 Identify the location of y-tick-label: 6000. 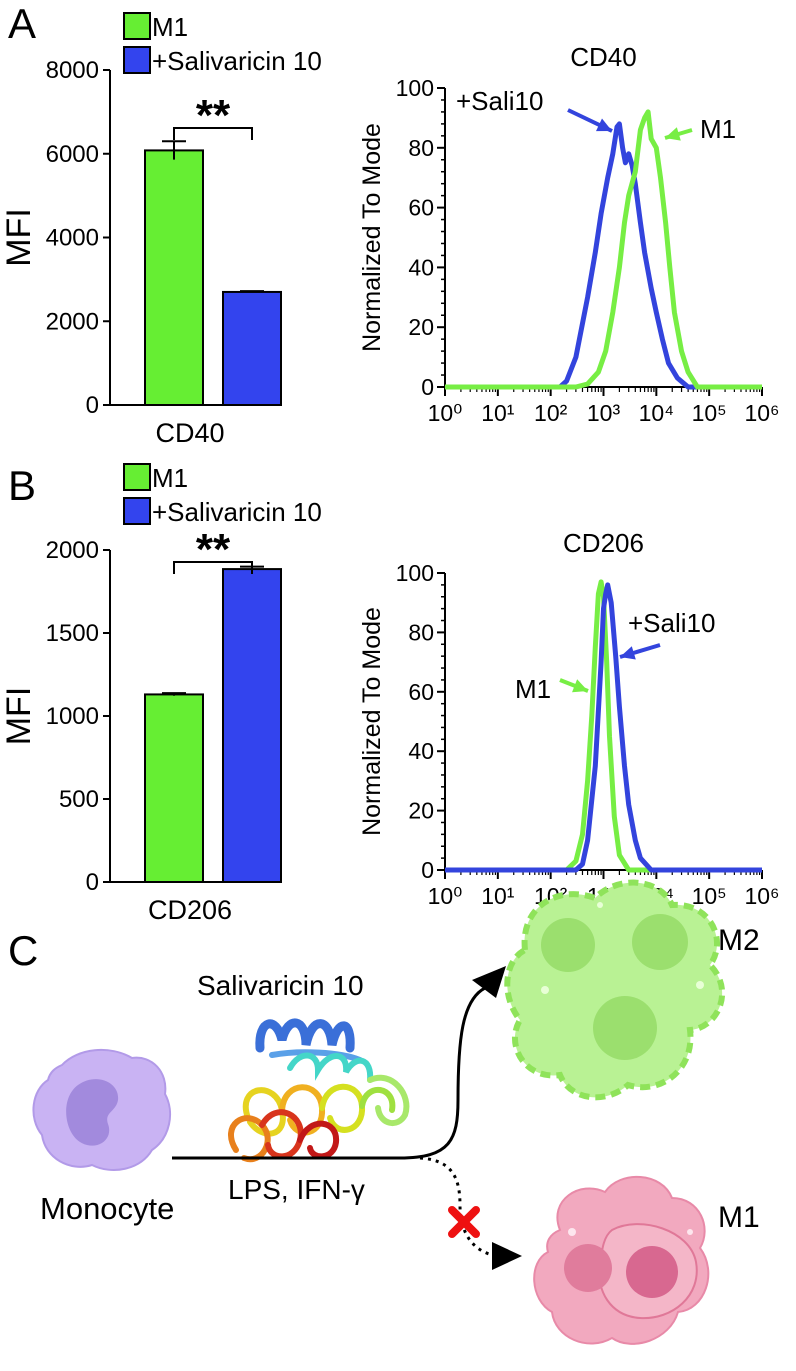
(72, 154).